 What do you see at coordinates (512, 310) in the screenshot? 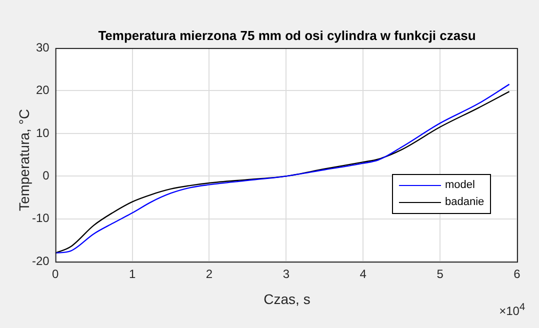
I see `text: ×10$^{4}$` at bounding box center [512, 310].